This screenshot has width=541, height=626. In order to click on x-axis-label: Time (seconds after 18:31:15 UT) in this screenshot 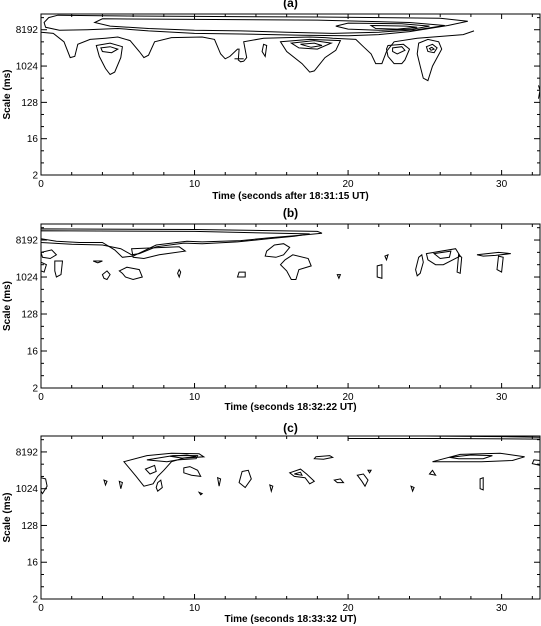, I will do `click(290, 196)`.